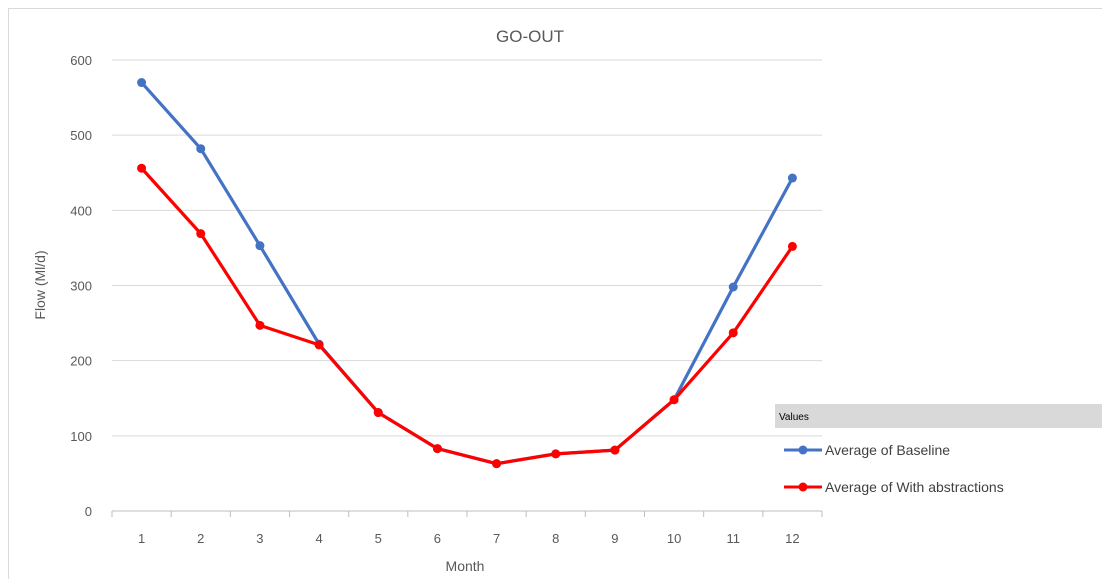 This screenshot has height=584, width=1102. What do you see at coordinates (40, 284) in the screenshot?
I see `y-axis-label: Flow (Ml/d)` at bounding box center [40, 284].